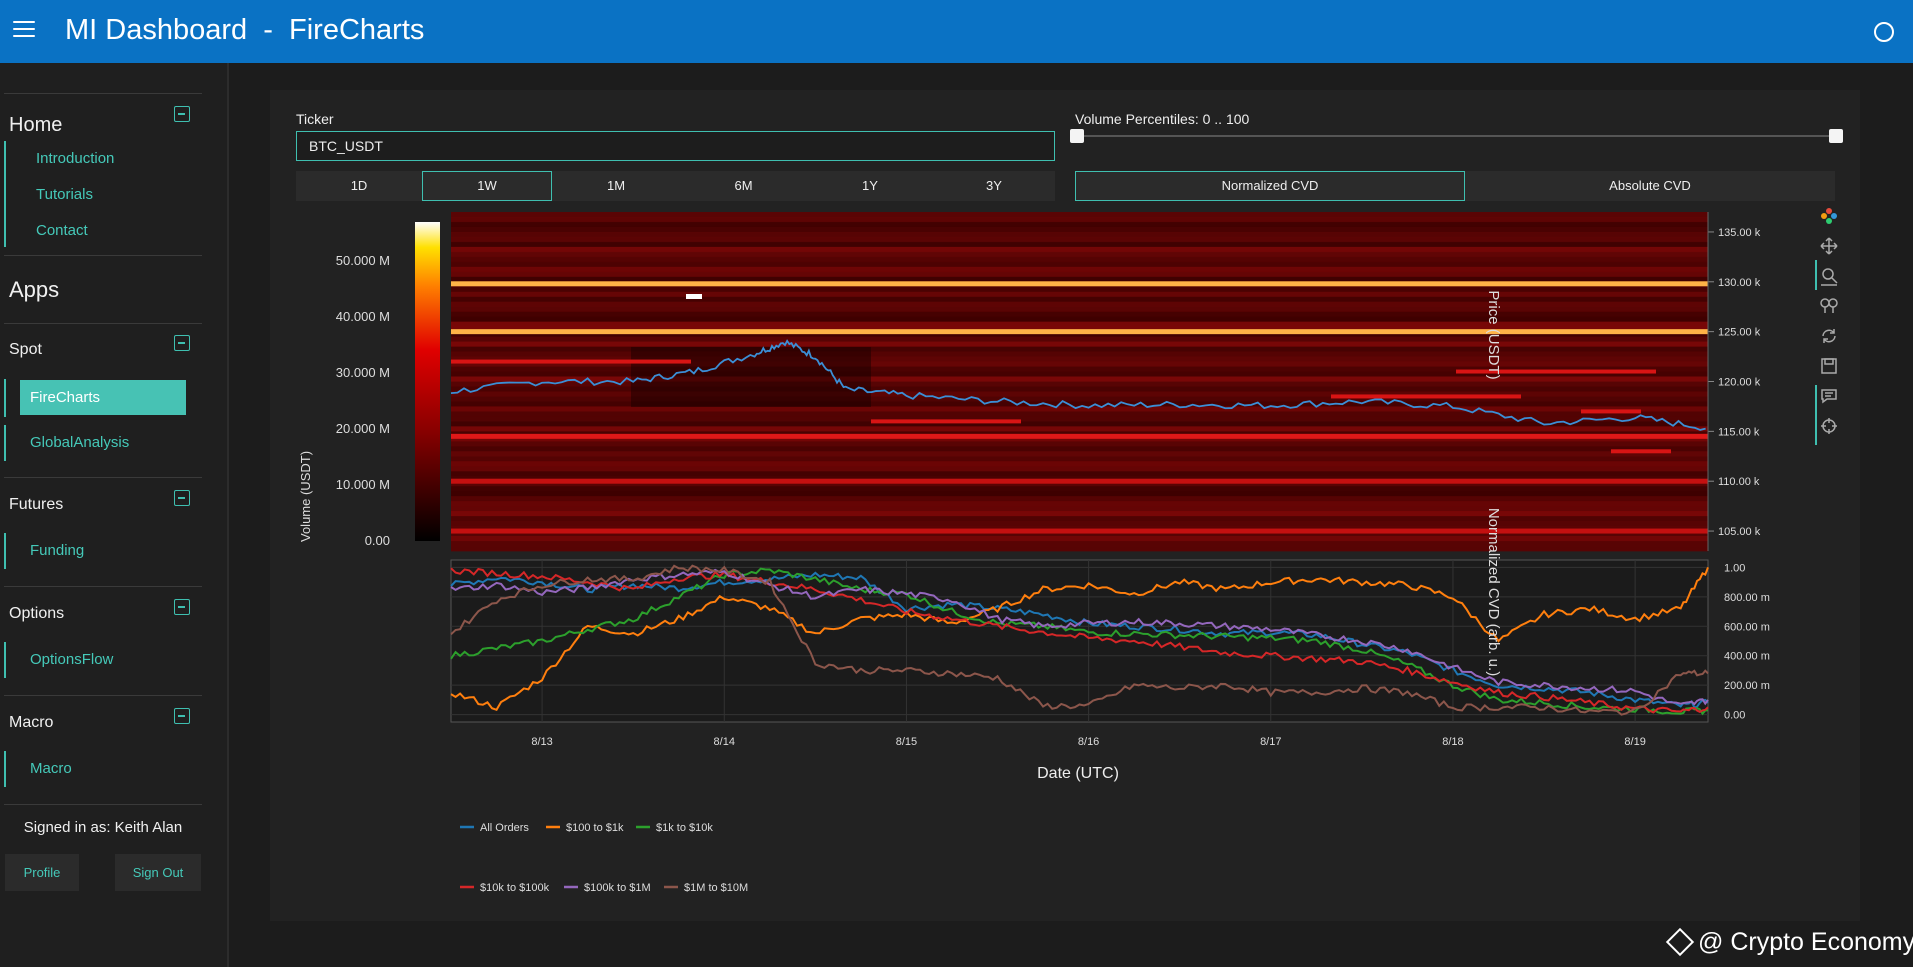 Image resolution: width=1913 pixels, height=967 pixels. I want to click on cvd-chart, so click(1079, 641).